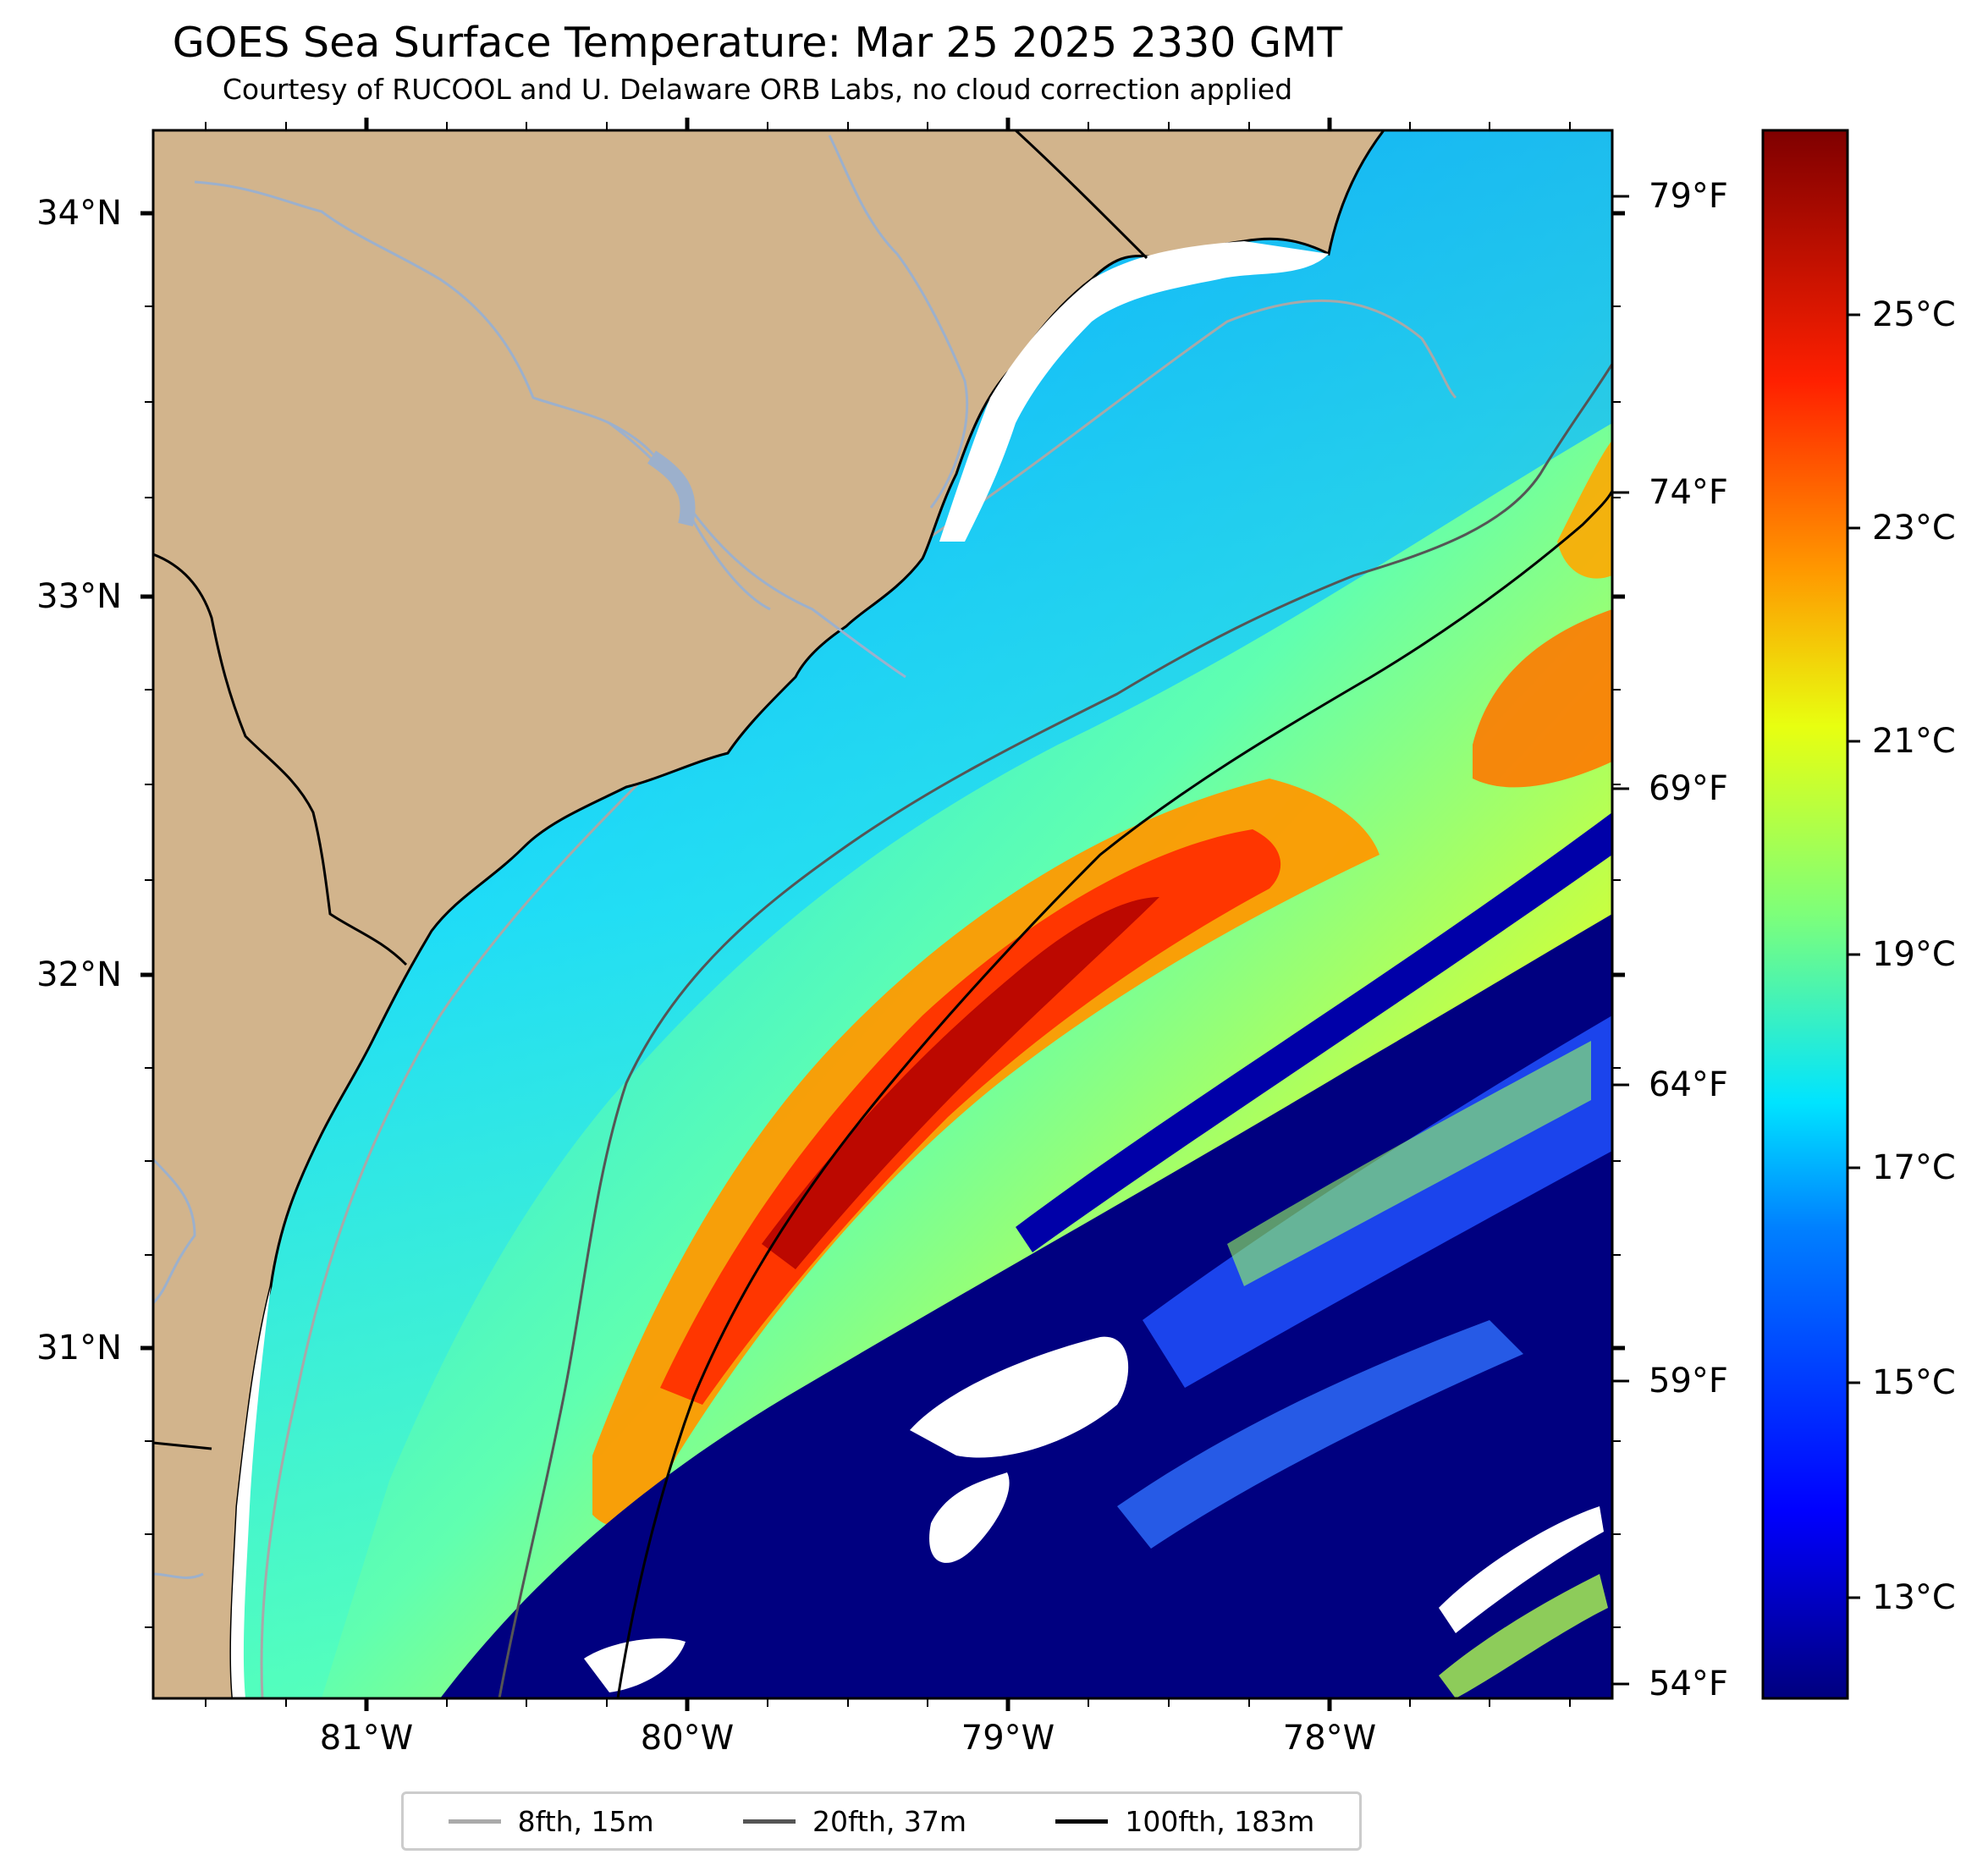  Describe the element at coordinates (1914, 529) in the screenshot. I see `colorbar-label-23: 23°C` at that location.